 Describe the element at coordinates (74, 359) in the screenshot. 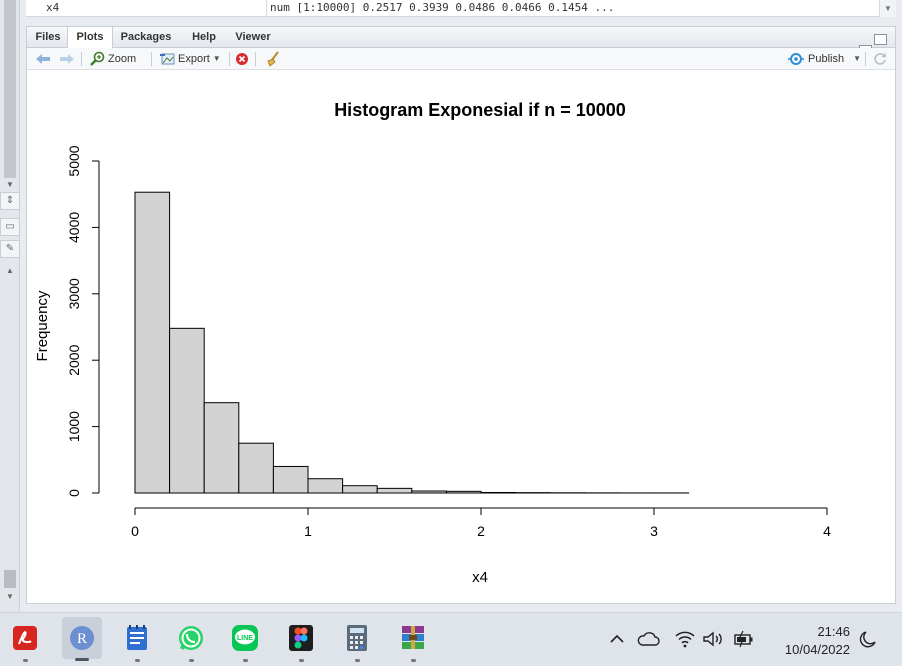

I see `y-tick-label: 2000` at that location.